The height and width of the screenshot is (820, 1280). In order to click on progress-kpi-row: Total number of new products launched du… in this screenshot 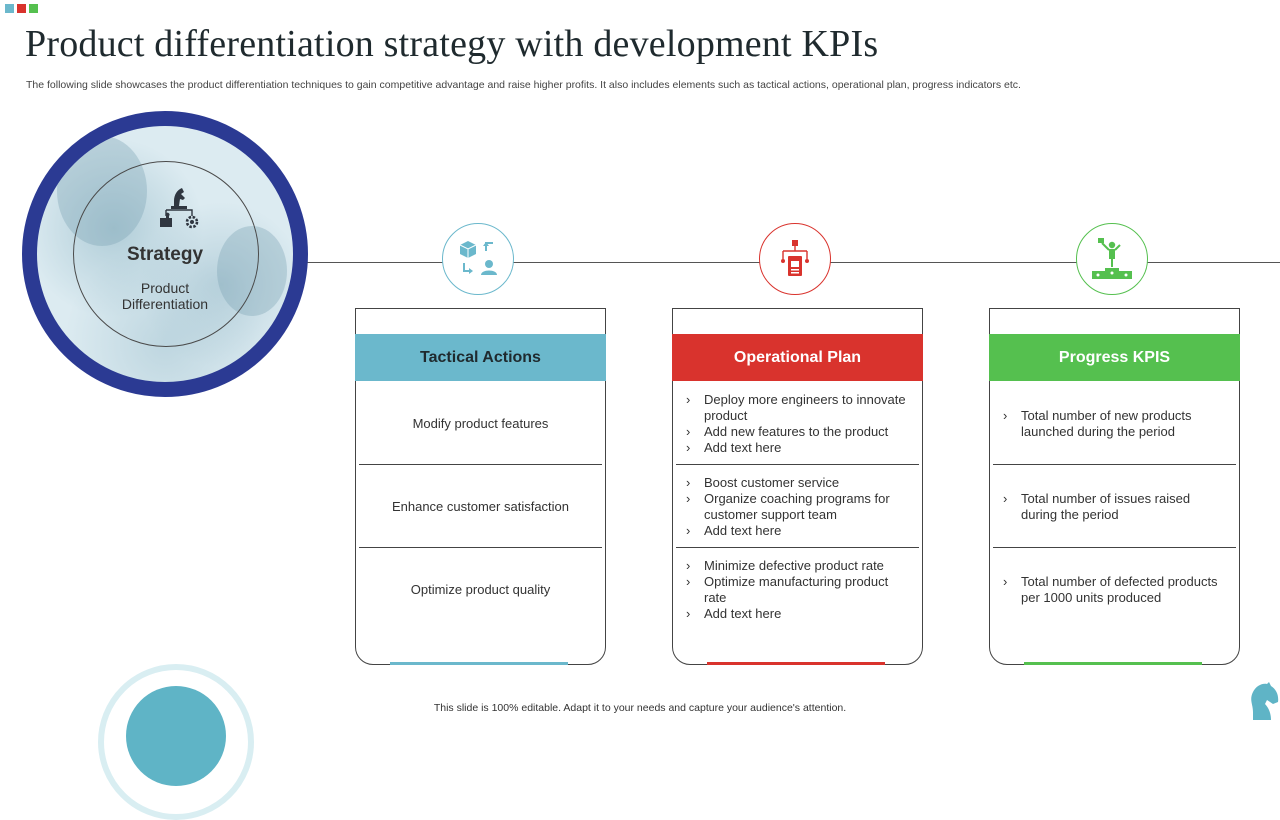, I will do `click(1114, 423)`.